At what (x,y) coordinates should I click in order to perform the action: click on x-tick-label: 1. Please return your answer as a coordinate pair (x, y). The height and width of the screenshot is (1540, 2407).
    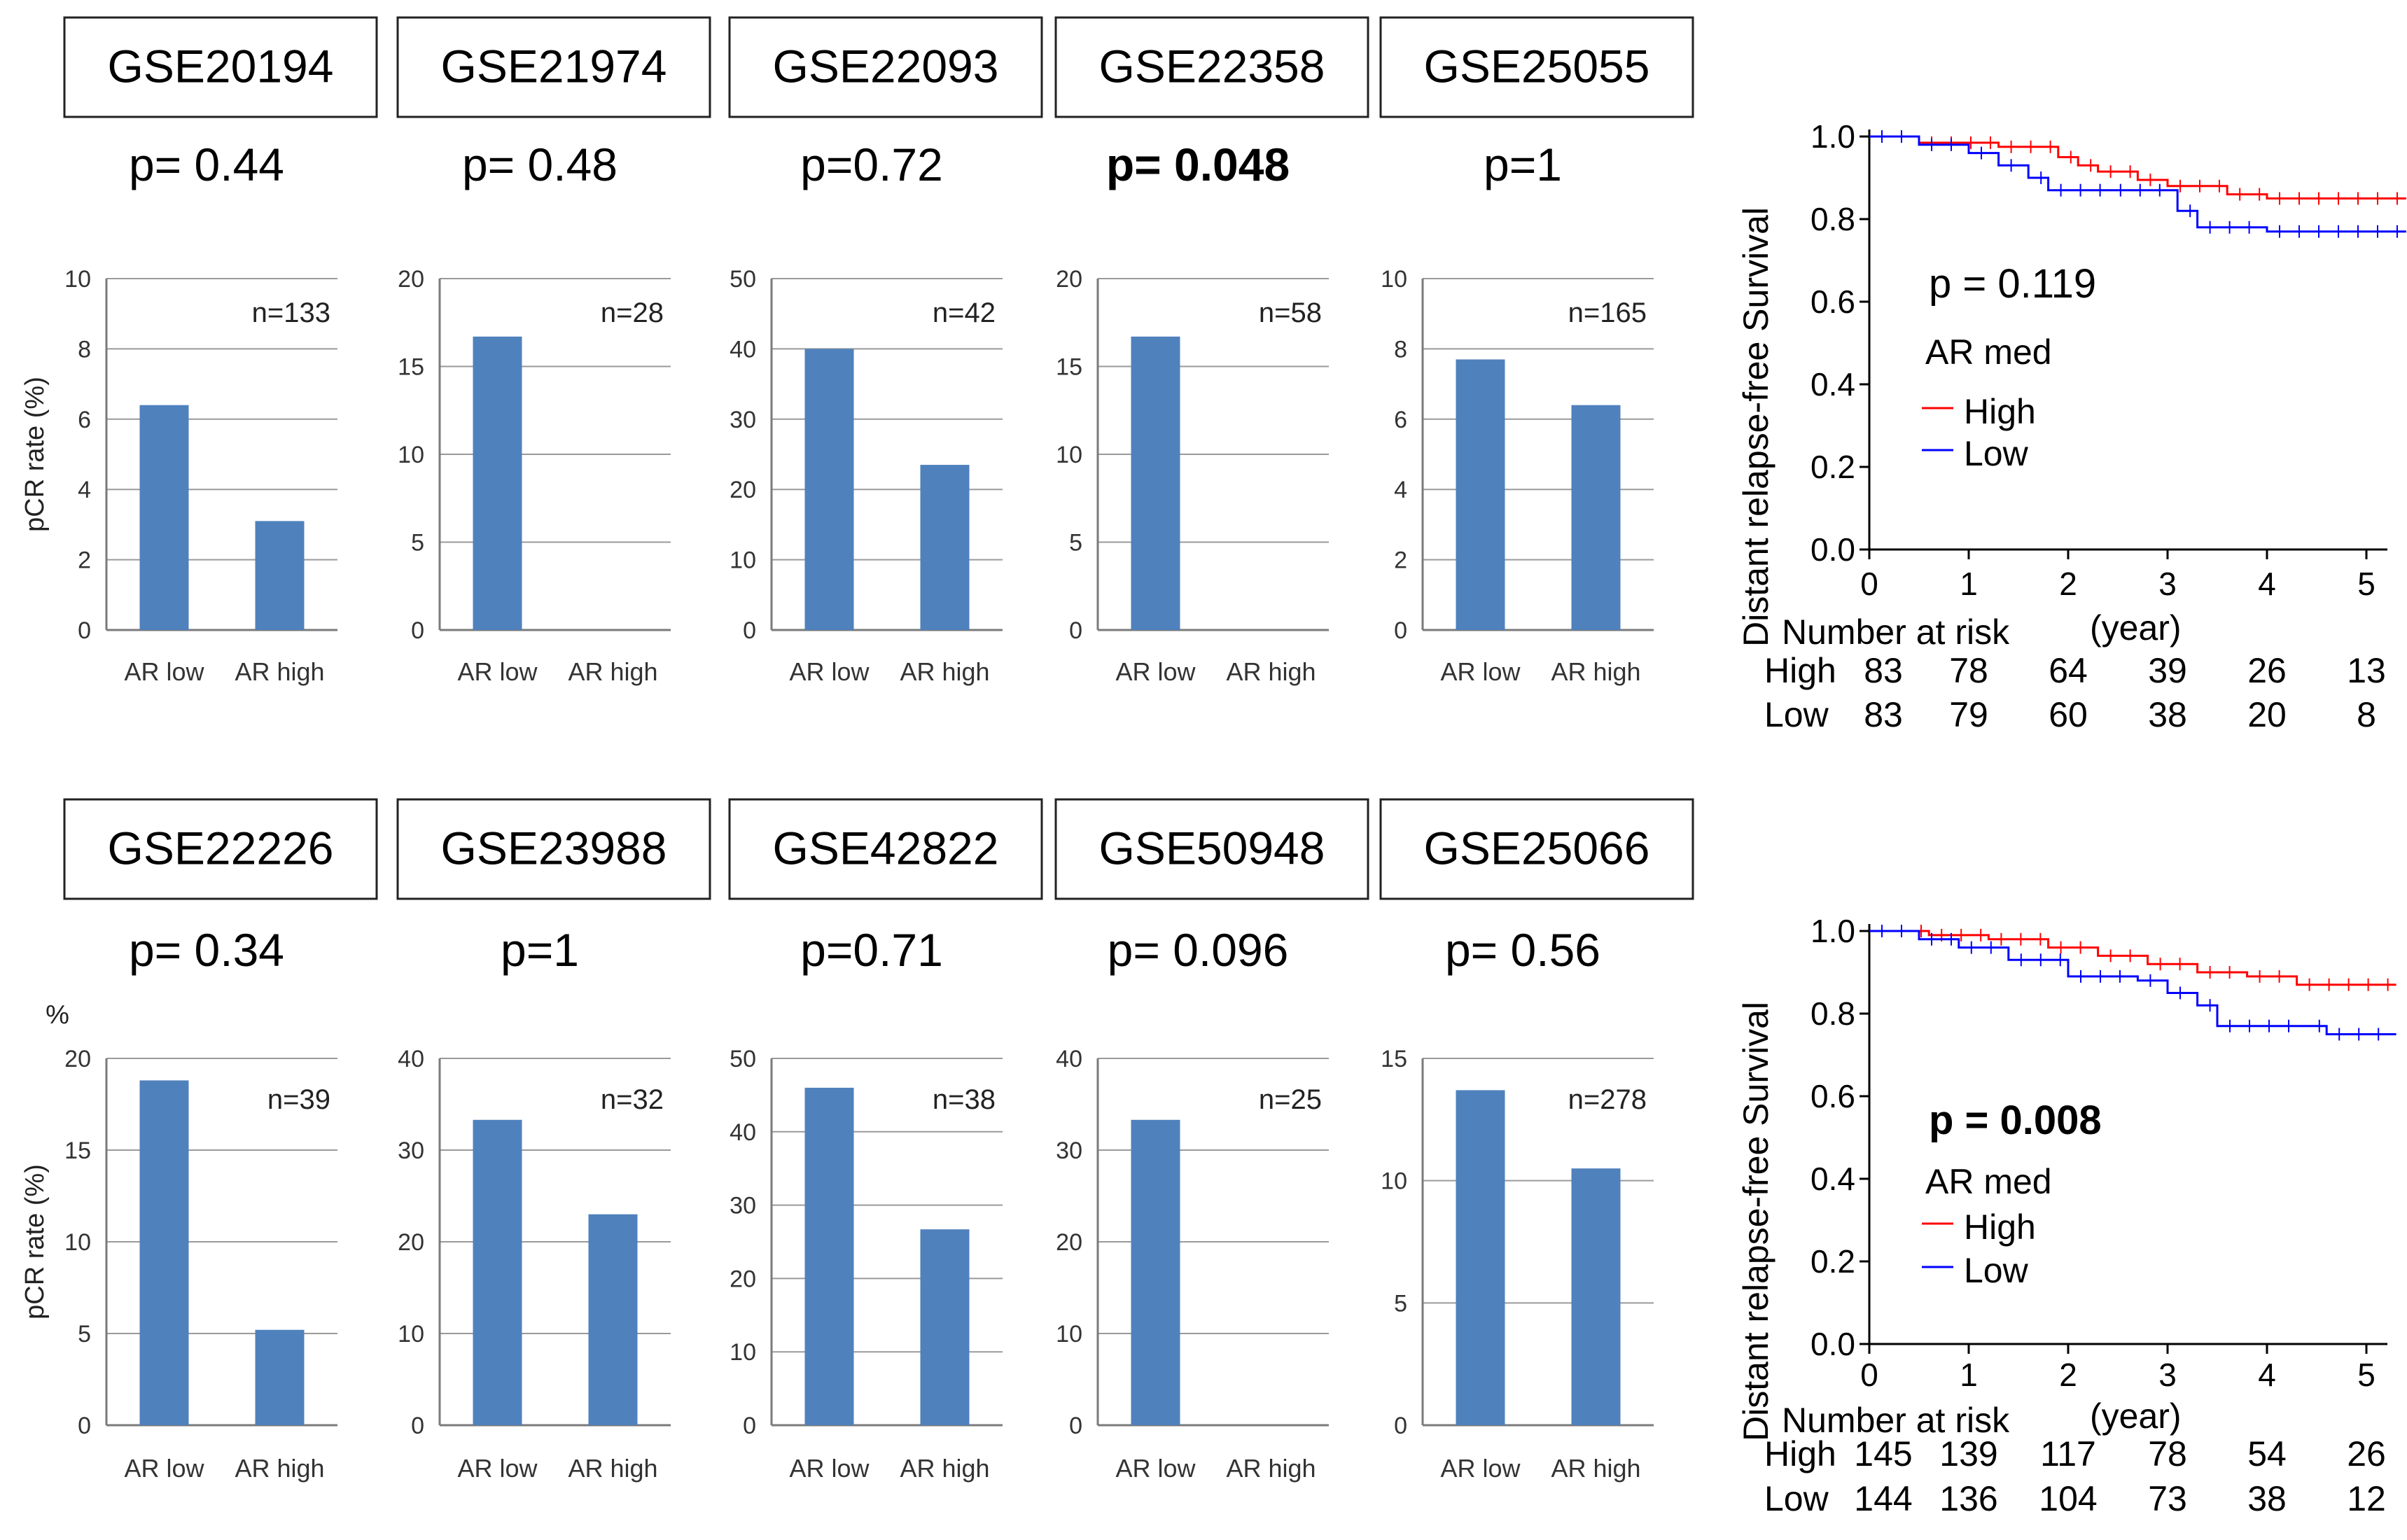
    Looking at the image, I should click on (1969, 584).